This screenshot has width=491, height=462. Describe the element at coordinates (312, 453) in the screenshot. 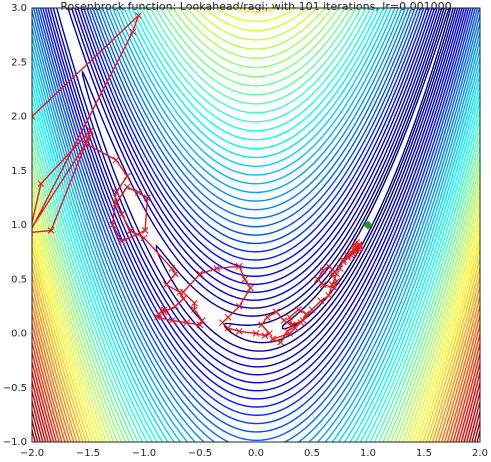

I see `x-tick-label: 0.5` at that location.